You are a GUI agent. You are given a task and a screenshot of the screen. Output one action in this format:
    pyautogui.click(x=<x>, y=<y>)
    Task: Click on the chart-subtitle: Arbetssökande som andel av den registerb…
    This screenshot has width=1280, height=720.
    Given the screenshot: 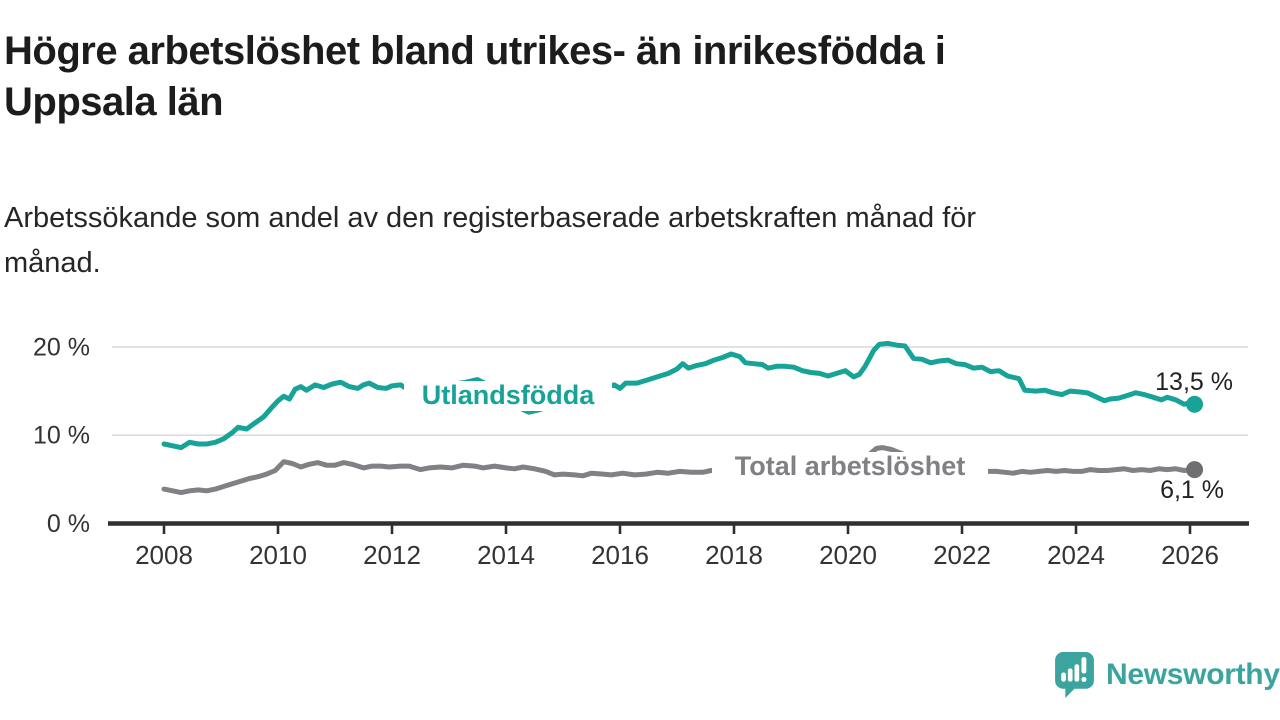 What is the action you would take?
    pyautogui.click(x=594, y=241)
    